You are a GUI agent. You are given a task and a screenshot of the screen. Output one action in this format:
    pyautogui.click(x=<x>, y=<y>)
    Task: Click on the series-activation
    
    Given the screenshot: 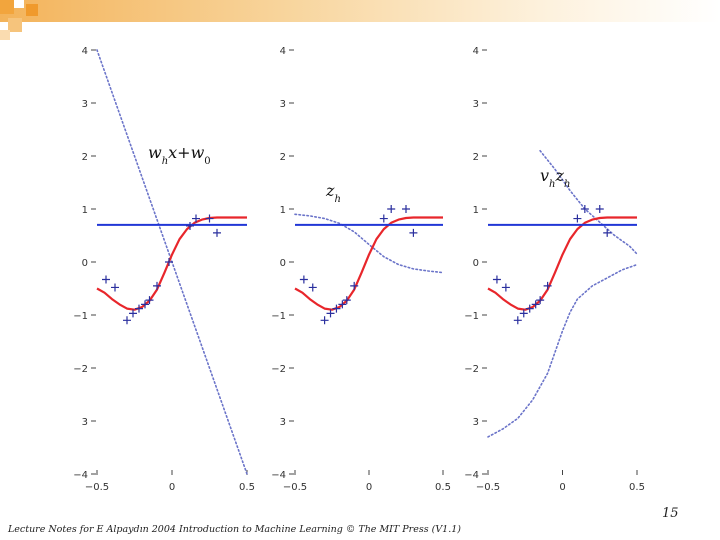 What is the action you would take?
    pyautogui.click(x=369, y=243)
    